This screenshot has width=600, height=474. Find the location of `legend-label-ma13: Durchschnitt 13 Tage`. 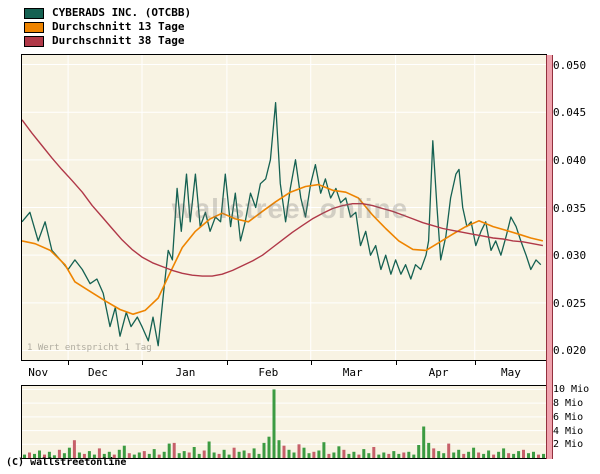

legend-label-ma13: Durchschnitt 13 Tage is located at coordinates (118, 26).